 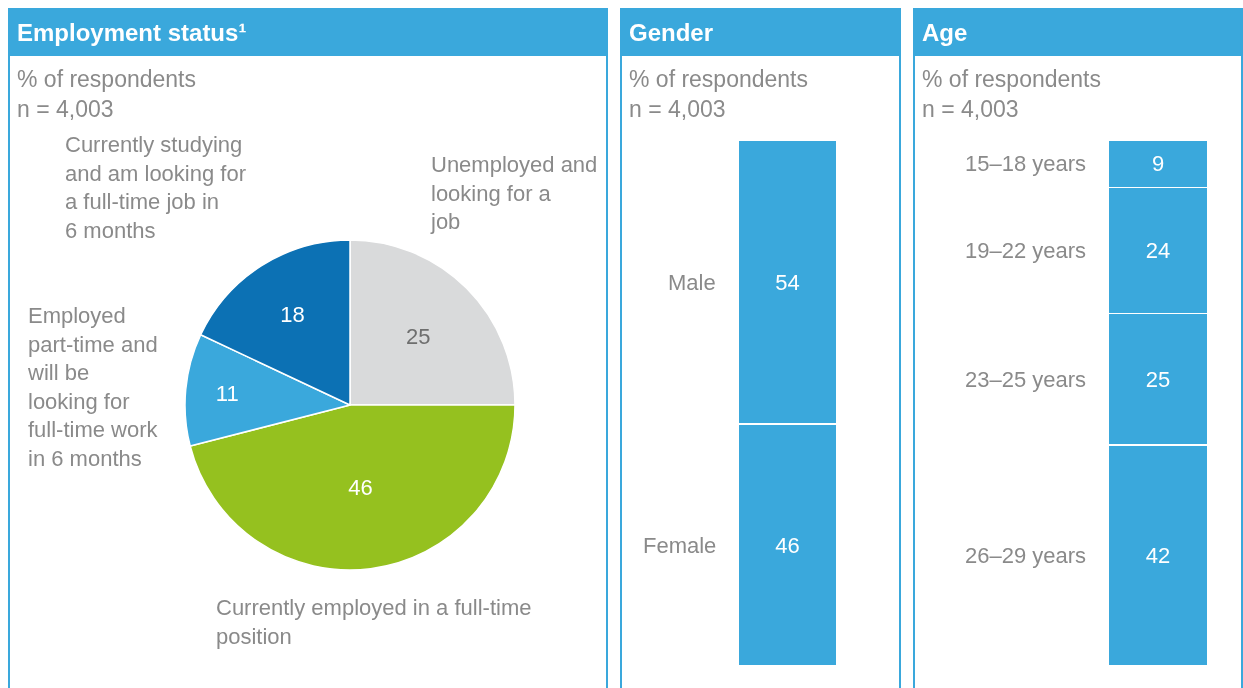 I want to click on series-label: Male, so click(x=692, y=282).